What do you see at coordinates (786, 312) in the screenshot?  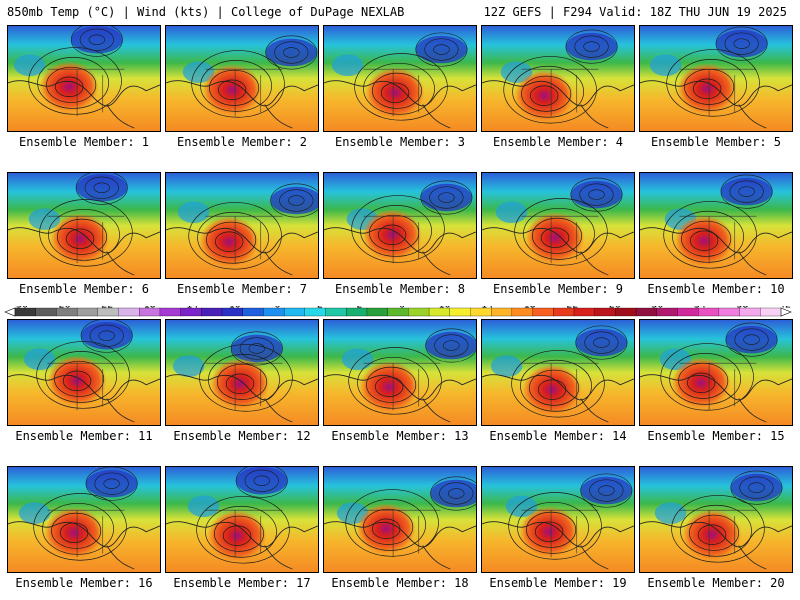 I see `scale-right-arrow` at bounding box center [786, 312].